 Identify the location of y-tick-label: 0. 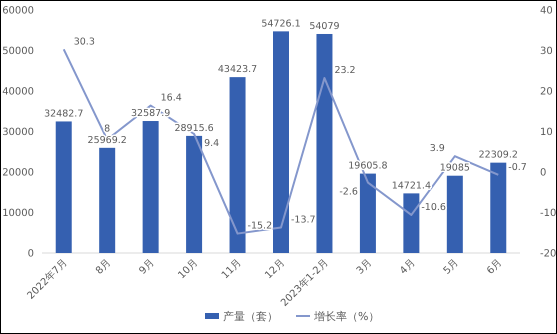
(31, 254).